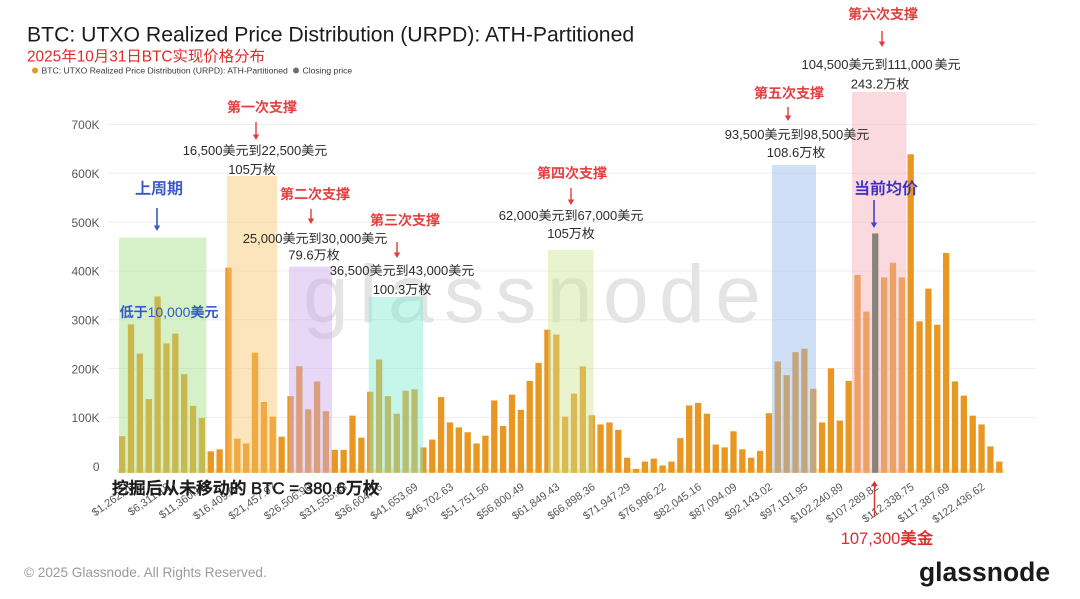 The image size is (1080, 599). I want to click on svg-text: 98,500, so click(824, 134).